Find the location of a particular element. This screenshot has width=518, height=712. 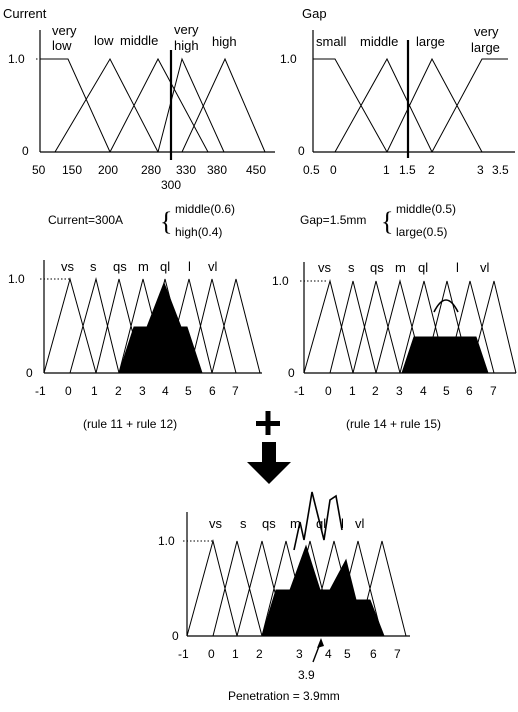

right-term-qs is located at coordinates (376, 327).